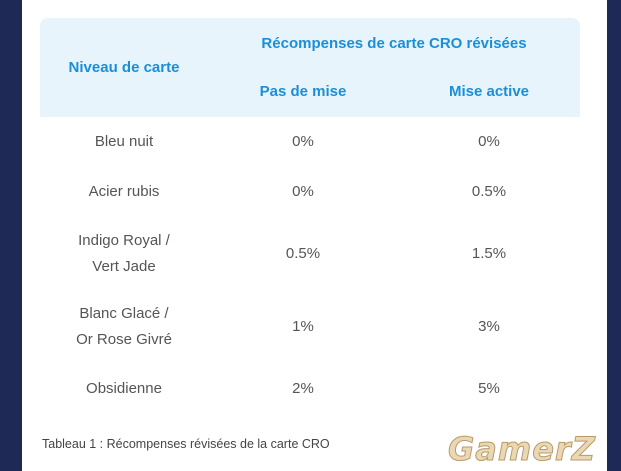 Image resolution: width=621 pixels, height=471 pixels. I want to click on card-level-cell: Obsidienne, so click(124, 388).